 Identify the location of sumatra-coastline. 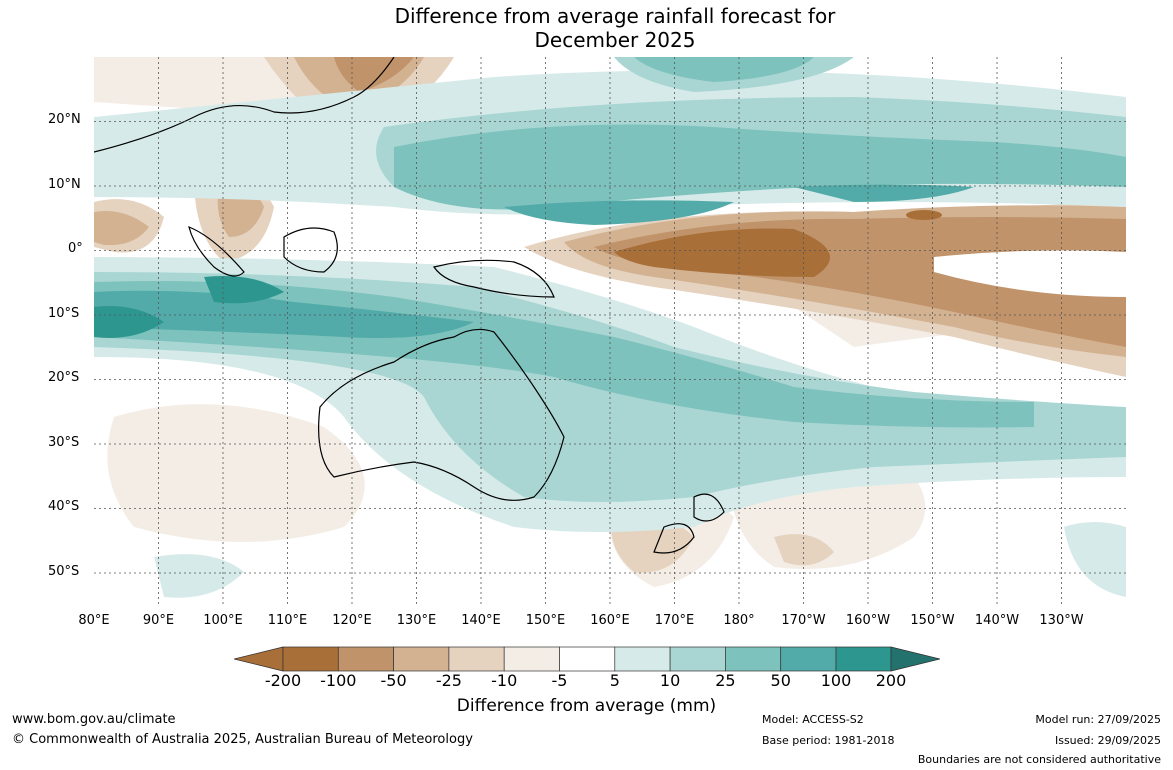
(216, 251).